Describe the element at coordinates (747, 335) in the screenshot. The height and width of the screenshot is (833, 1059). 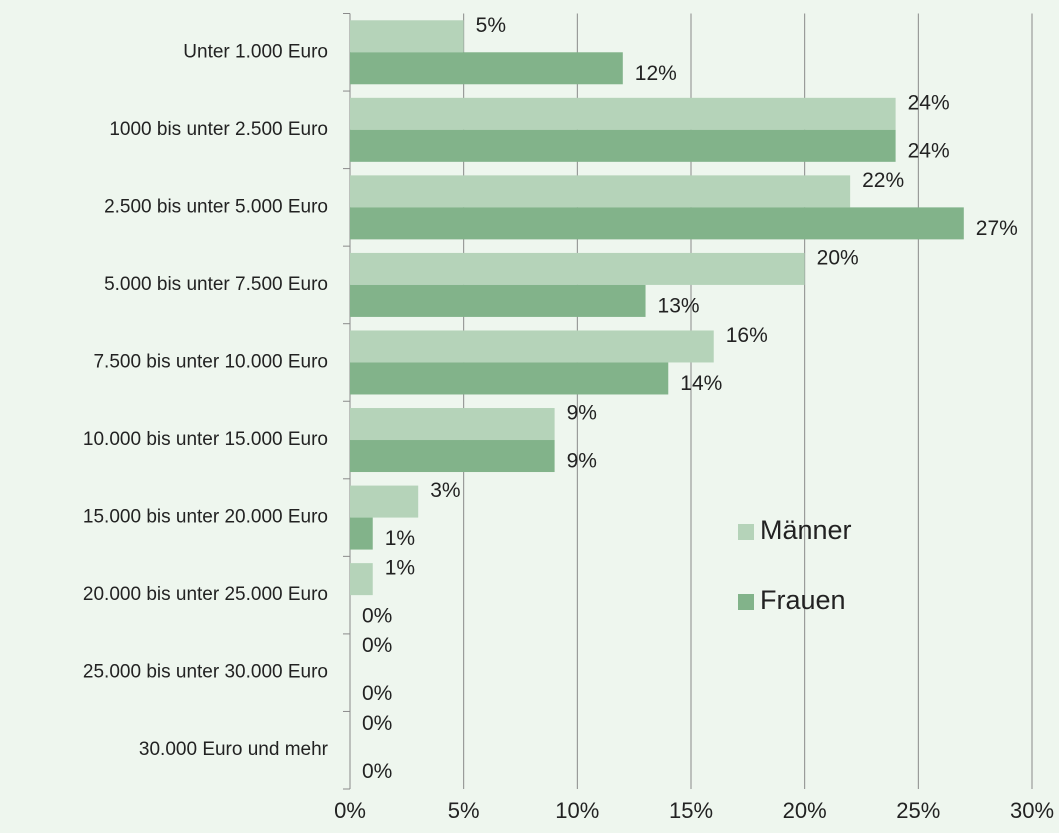
I see `value-label: 16%` at that location.